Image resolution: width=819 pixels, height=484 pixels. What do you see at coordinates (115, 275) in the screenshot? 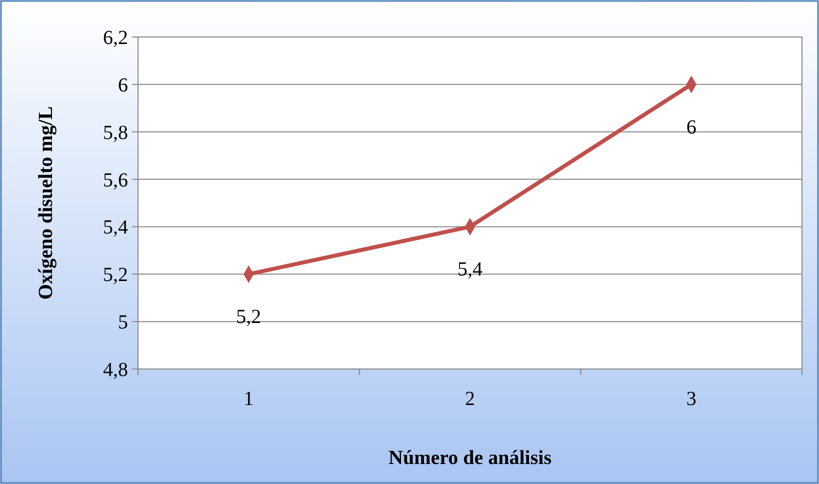
I see `y-tick-label: 5,2` at bounding box center [115, 275].